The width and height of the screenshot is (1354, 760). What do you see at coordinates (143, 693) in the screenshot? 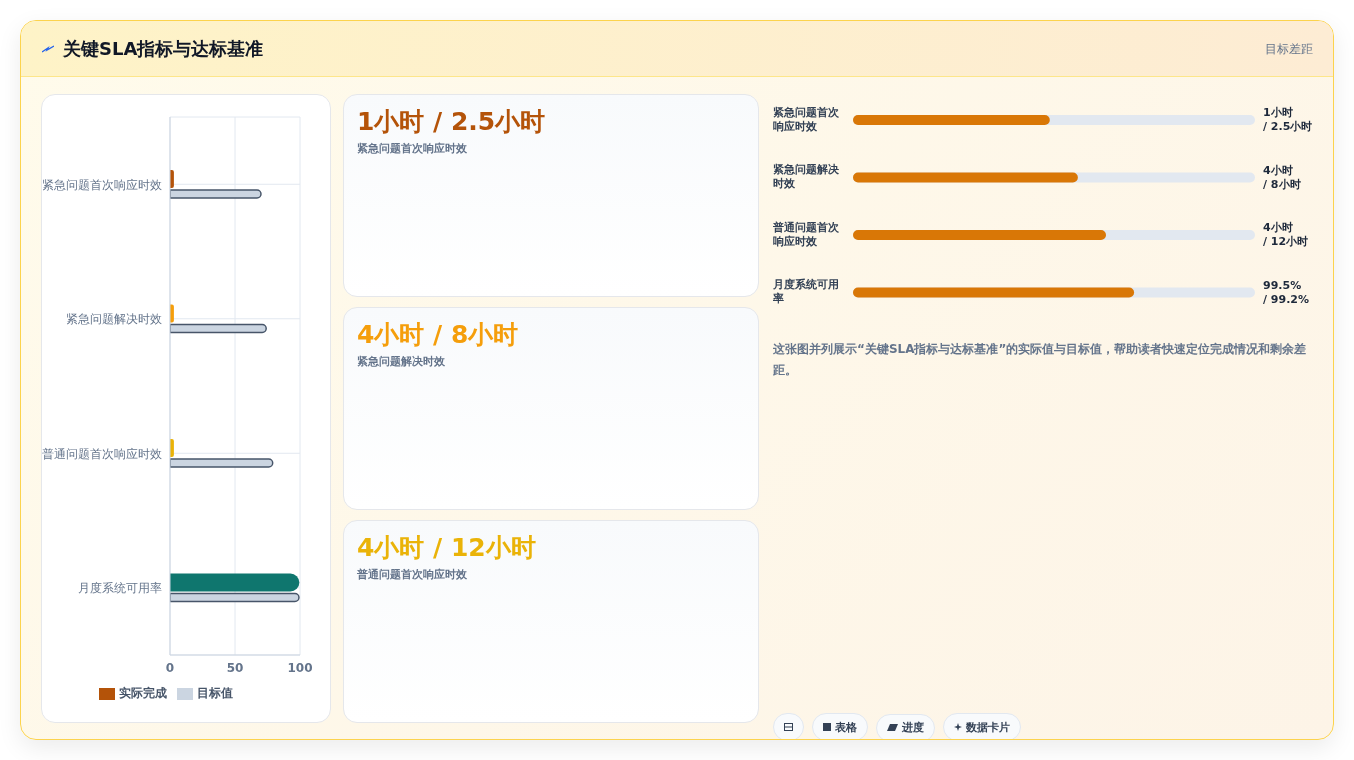
I see `legend-label: 实际完成` at bounding box center [143, 693].